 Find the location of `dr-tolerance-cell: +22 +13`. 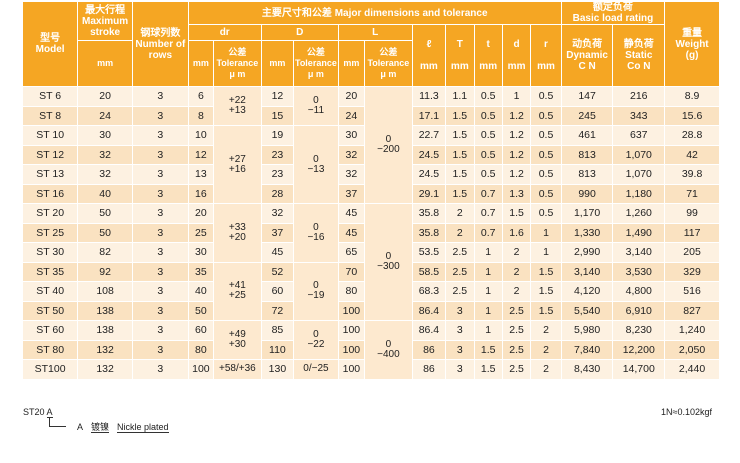

dr-tolerance-cell: +22 +13 is located at coordinates (237, 106).